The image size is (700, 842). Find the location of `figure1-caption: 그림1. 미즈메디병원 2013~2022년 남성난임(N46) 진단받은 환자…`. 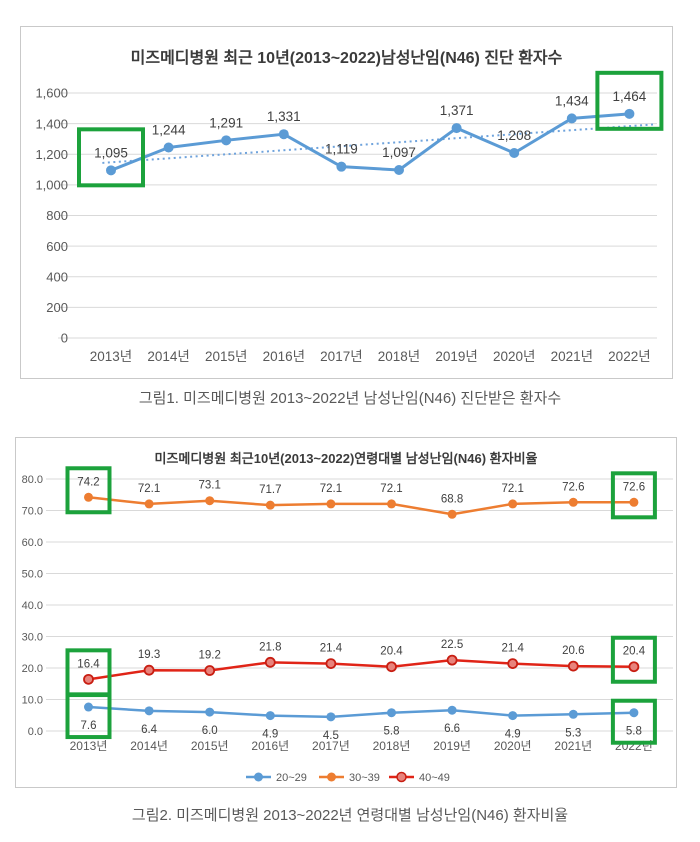

figure1-caption: 그림1. 미즈메디병원 2013~2022년 남성난임(N46) 진단받은 환자… is located at coordinates (350, 398).